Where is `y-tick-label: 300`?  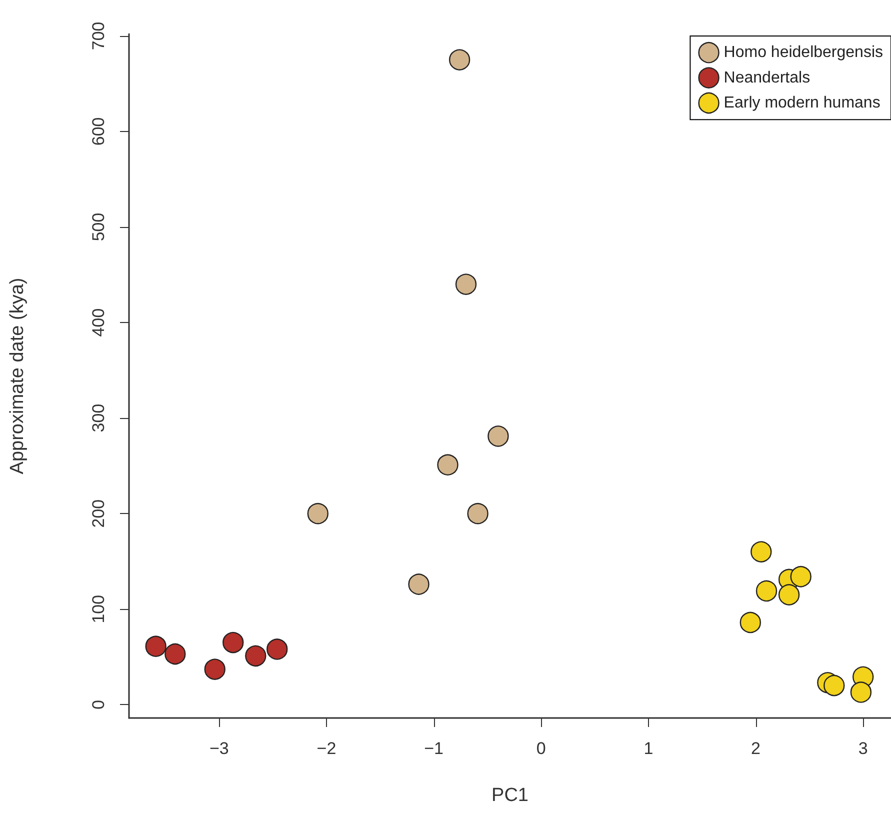 y-tick-label: 300 is located at coordinates (98, 418).